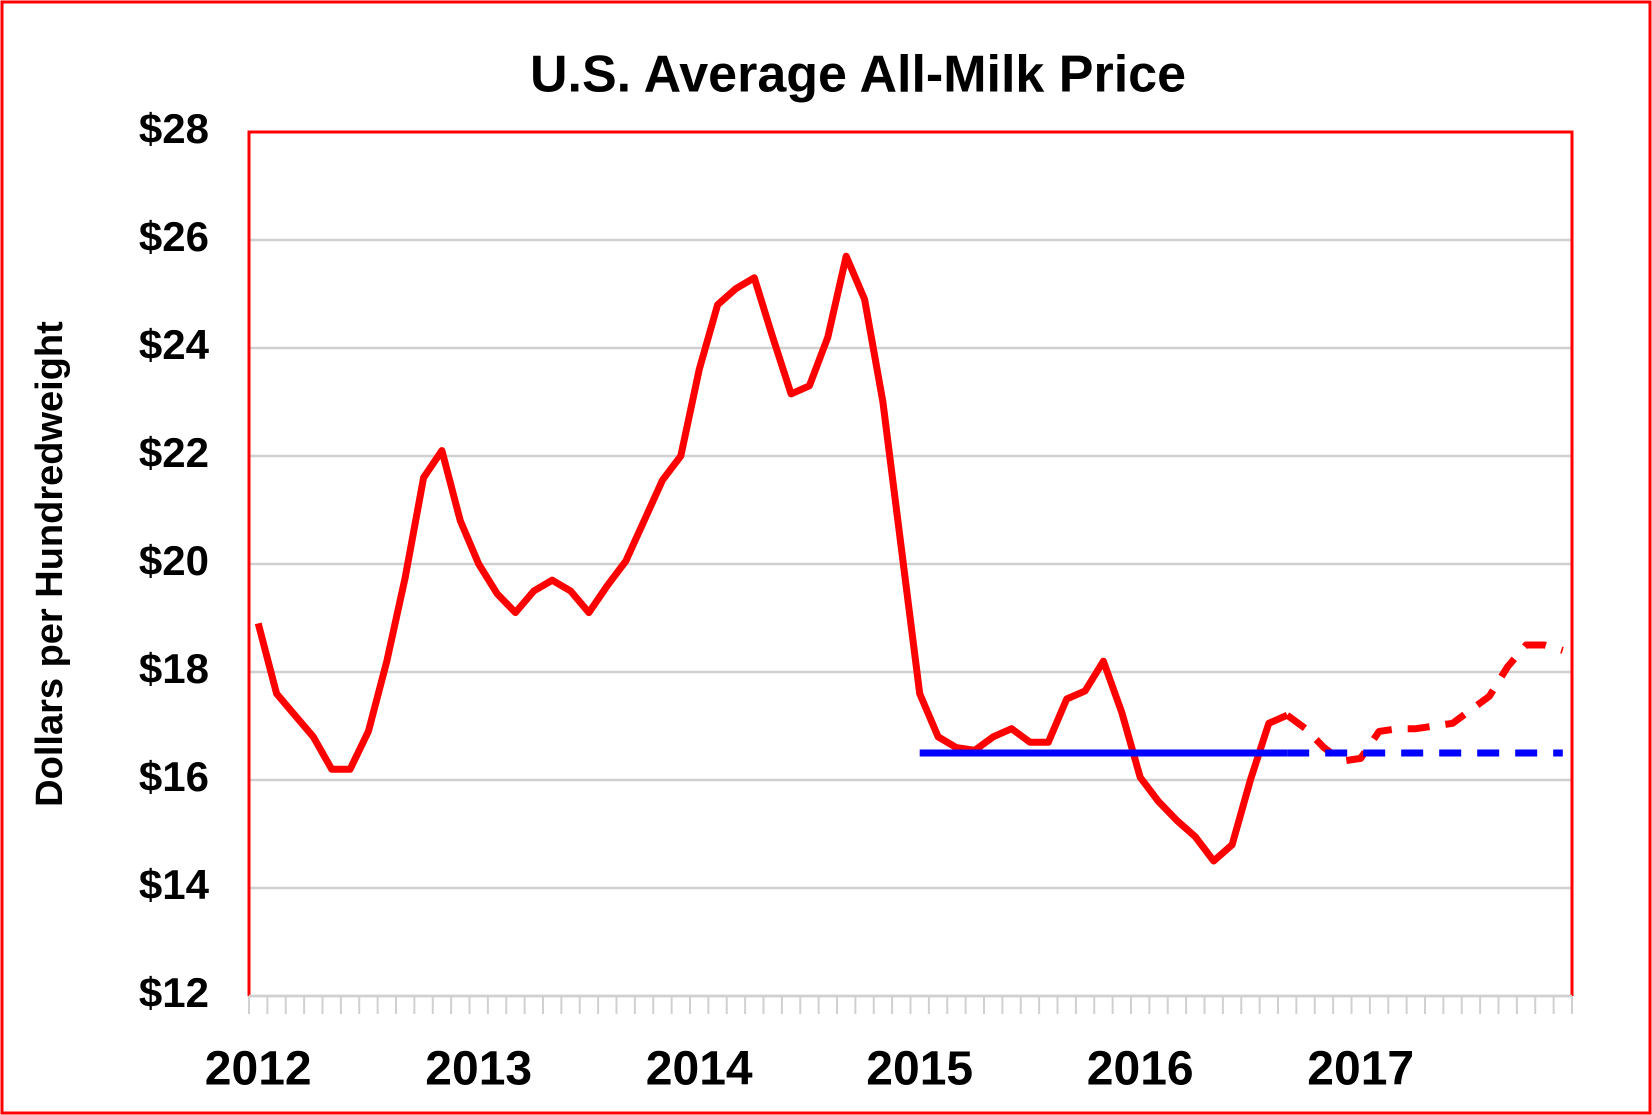  I want to click on y-tick-label: $26, so click(174, 236).